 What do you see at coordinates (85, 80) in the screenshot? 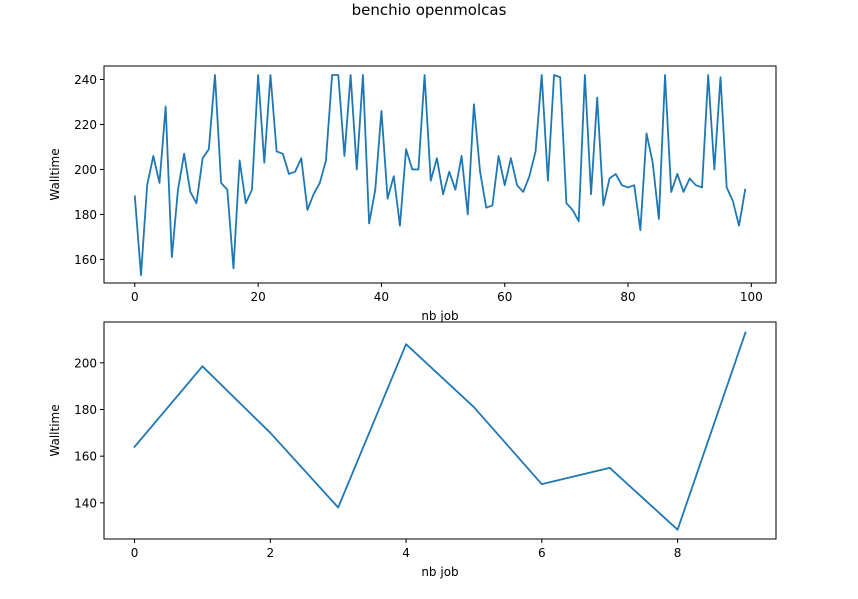
I see `y-tick-label: 240` at bounding box center [85, 80].